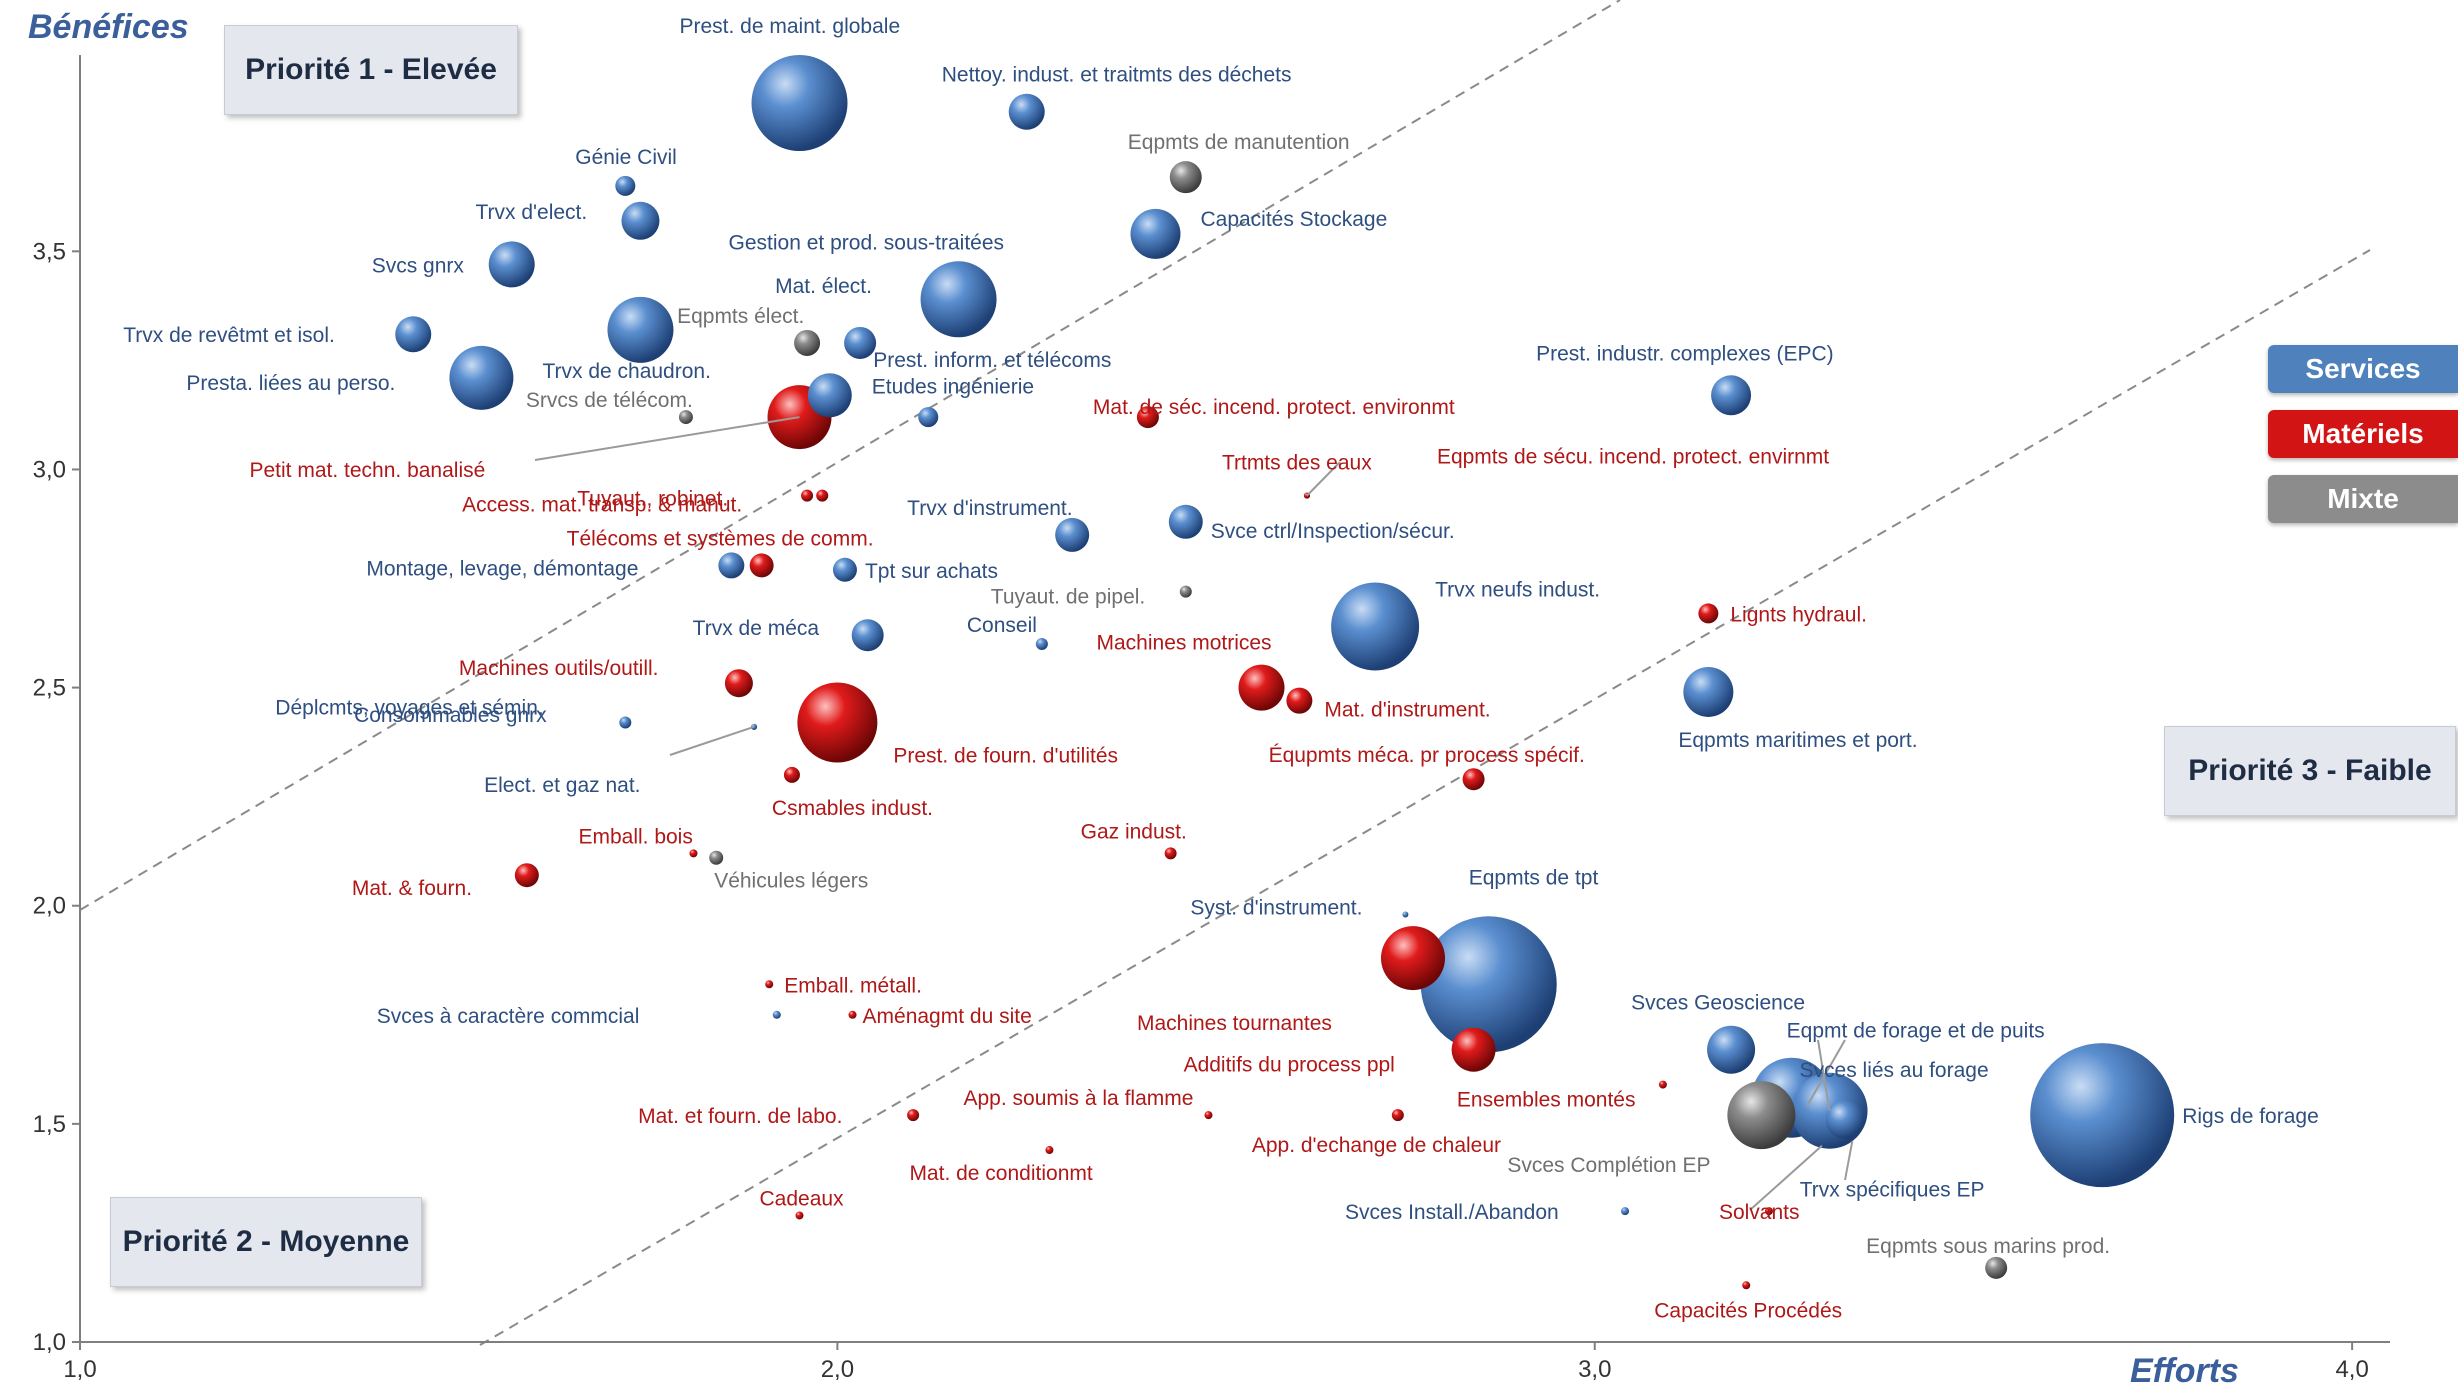 This screenshot has width=2458, height=1397. What do you see at coordinates (1407, 710) in the screenshot?
I see `bubble-label: Mat. d'instrument.` at bounding box center [1407, 710].